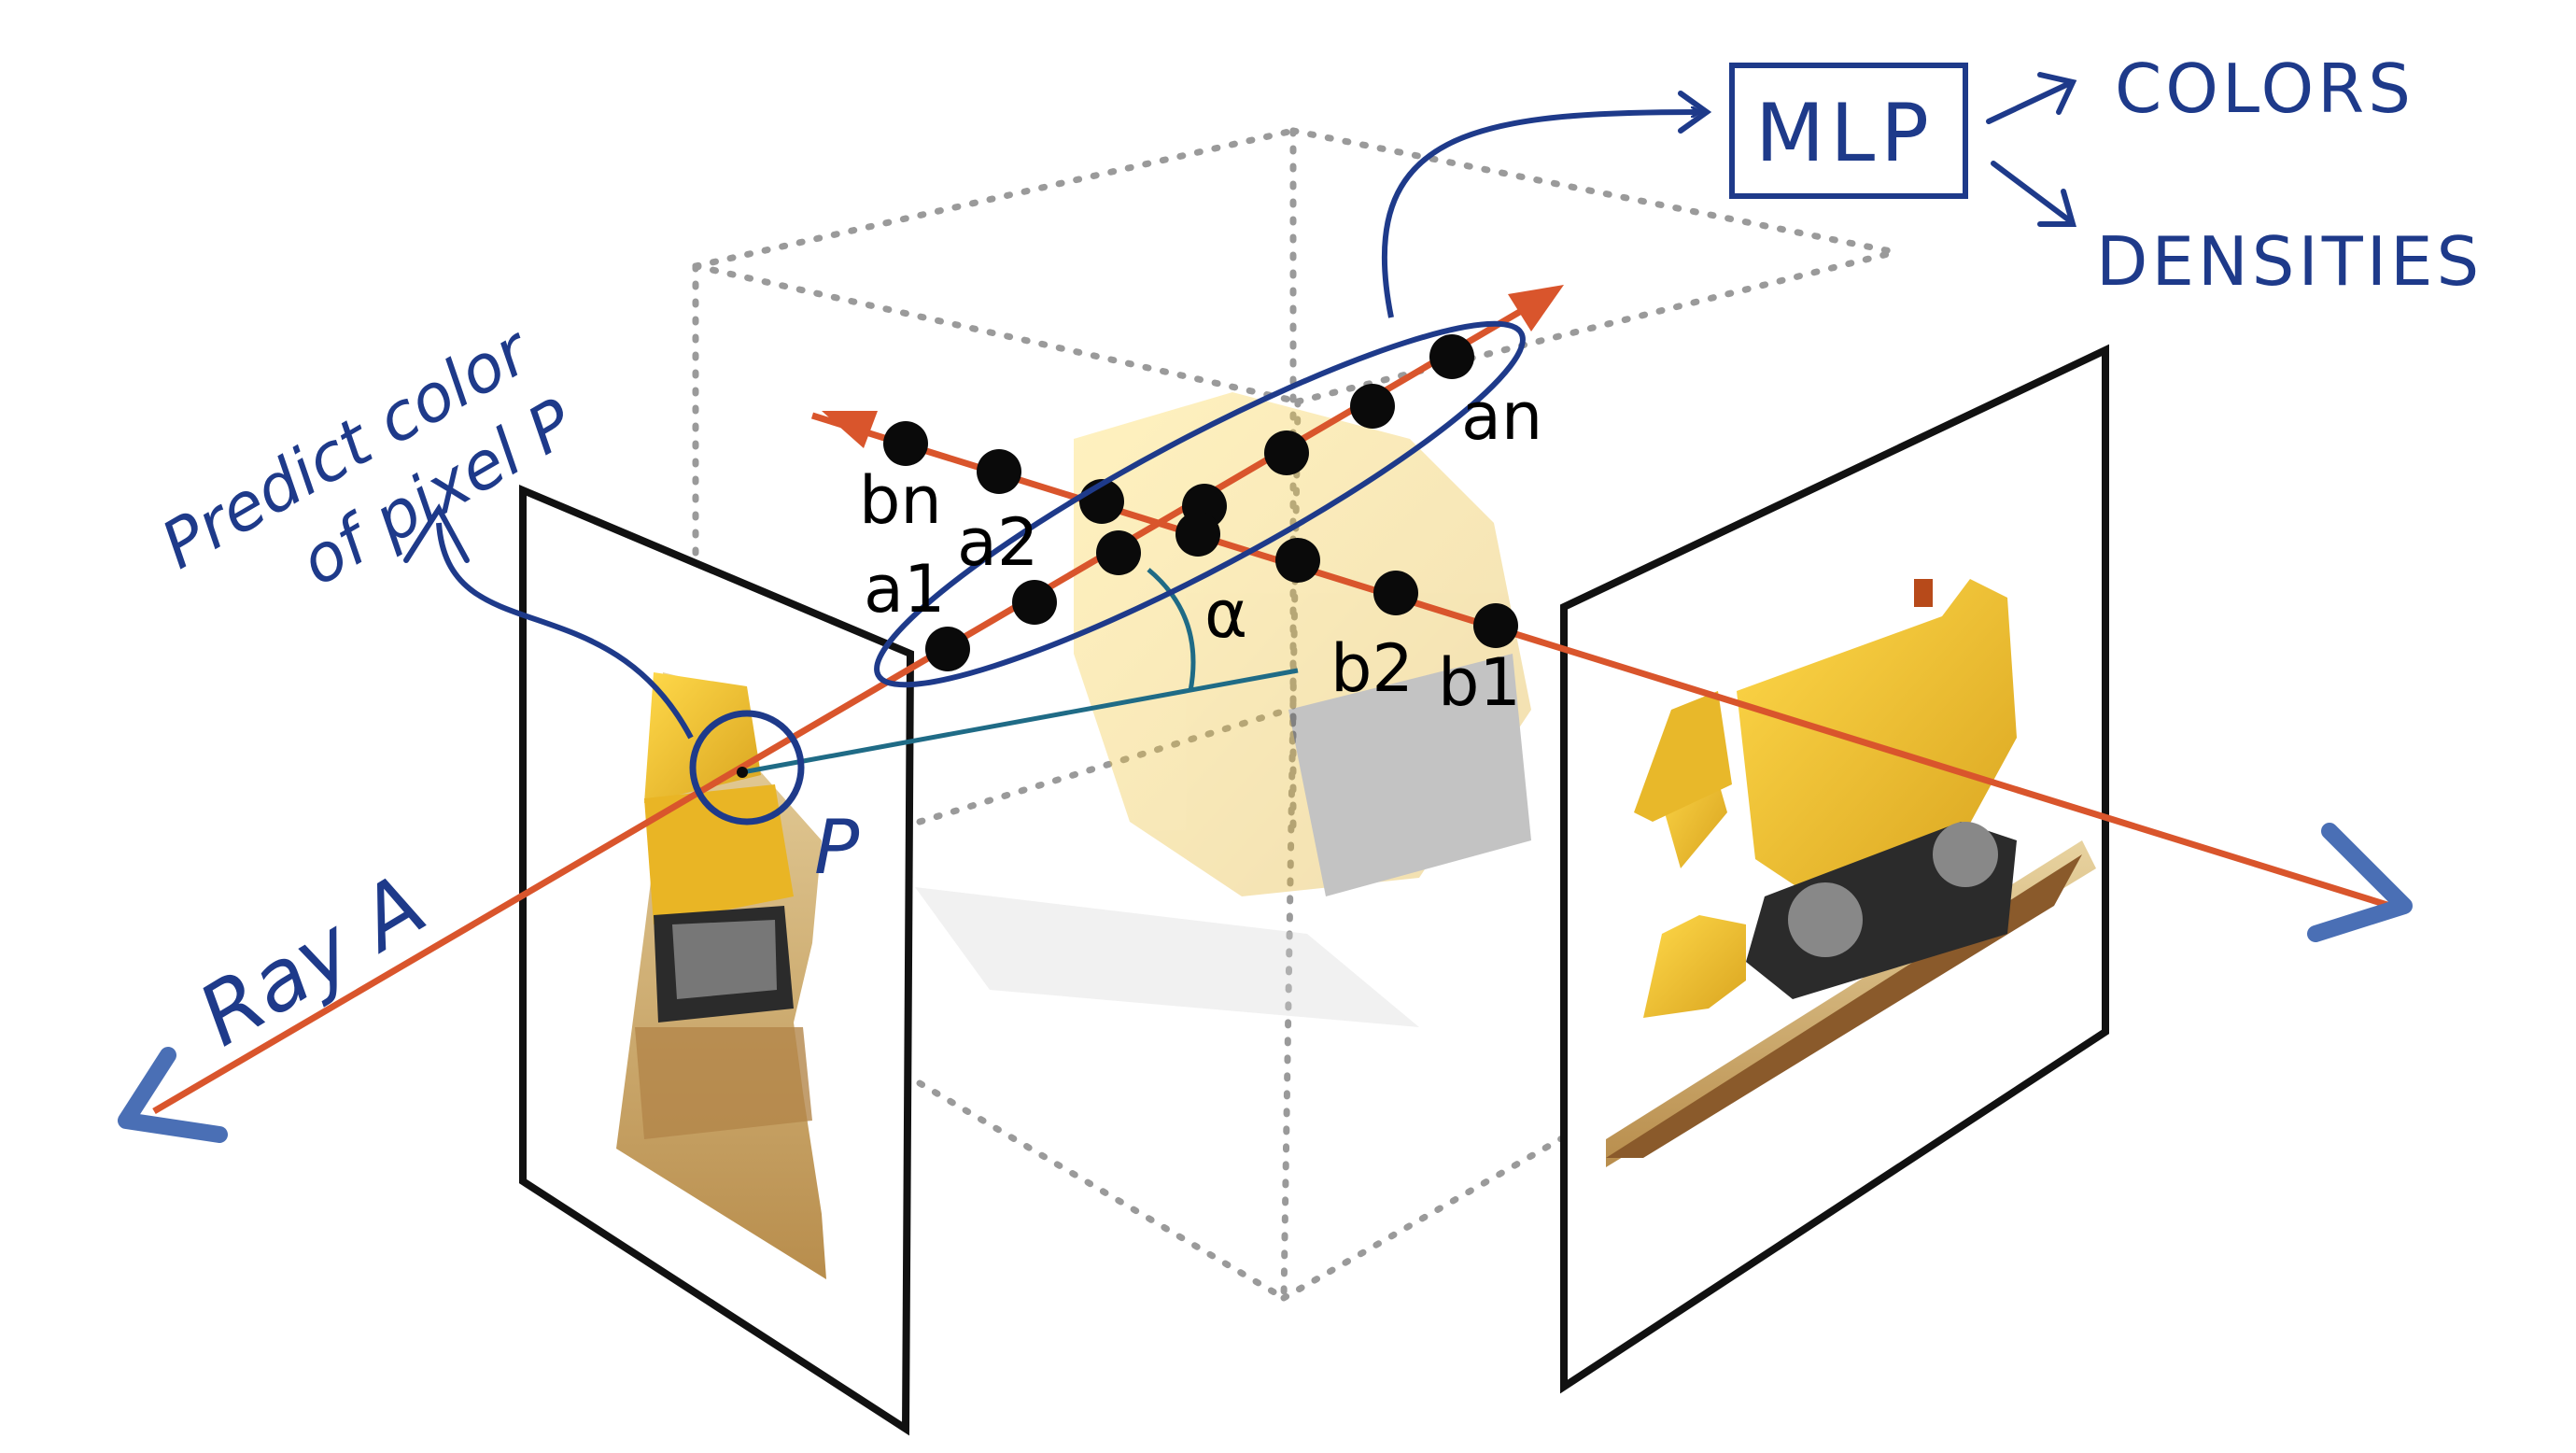  I want to click on left-image-plane, so click(717, 960).